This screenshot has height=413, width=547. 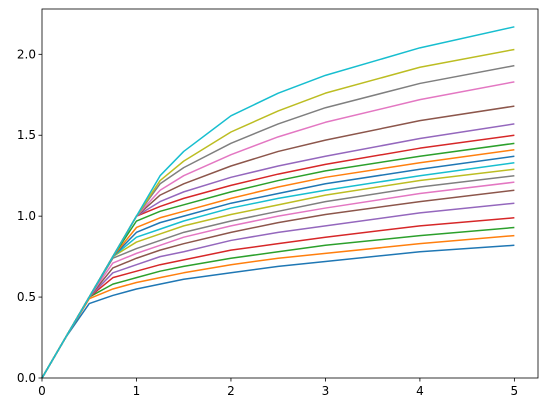 What do you see at coordinates (42, 391) in the screenshot?
I see `x-tick-label: 0` at bounding box center [42, 391].